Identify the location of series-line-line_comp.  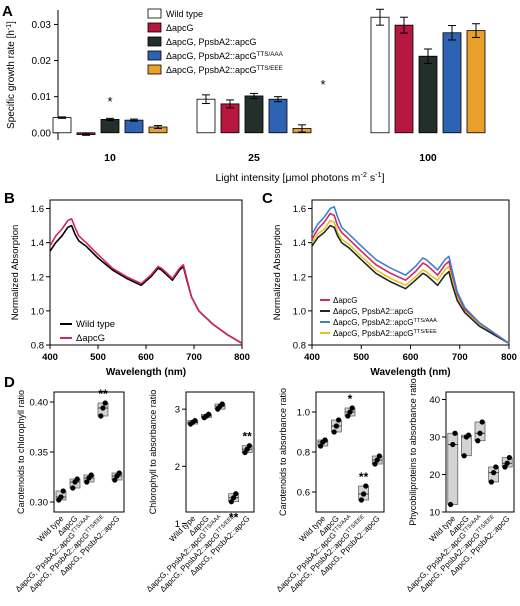
(410, 284).